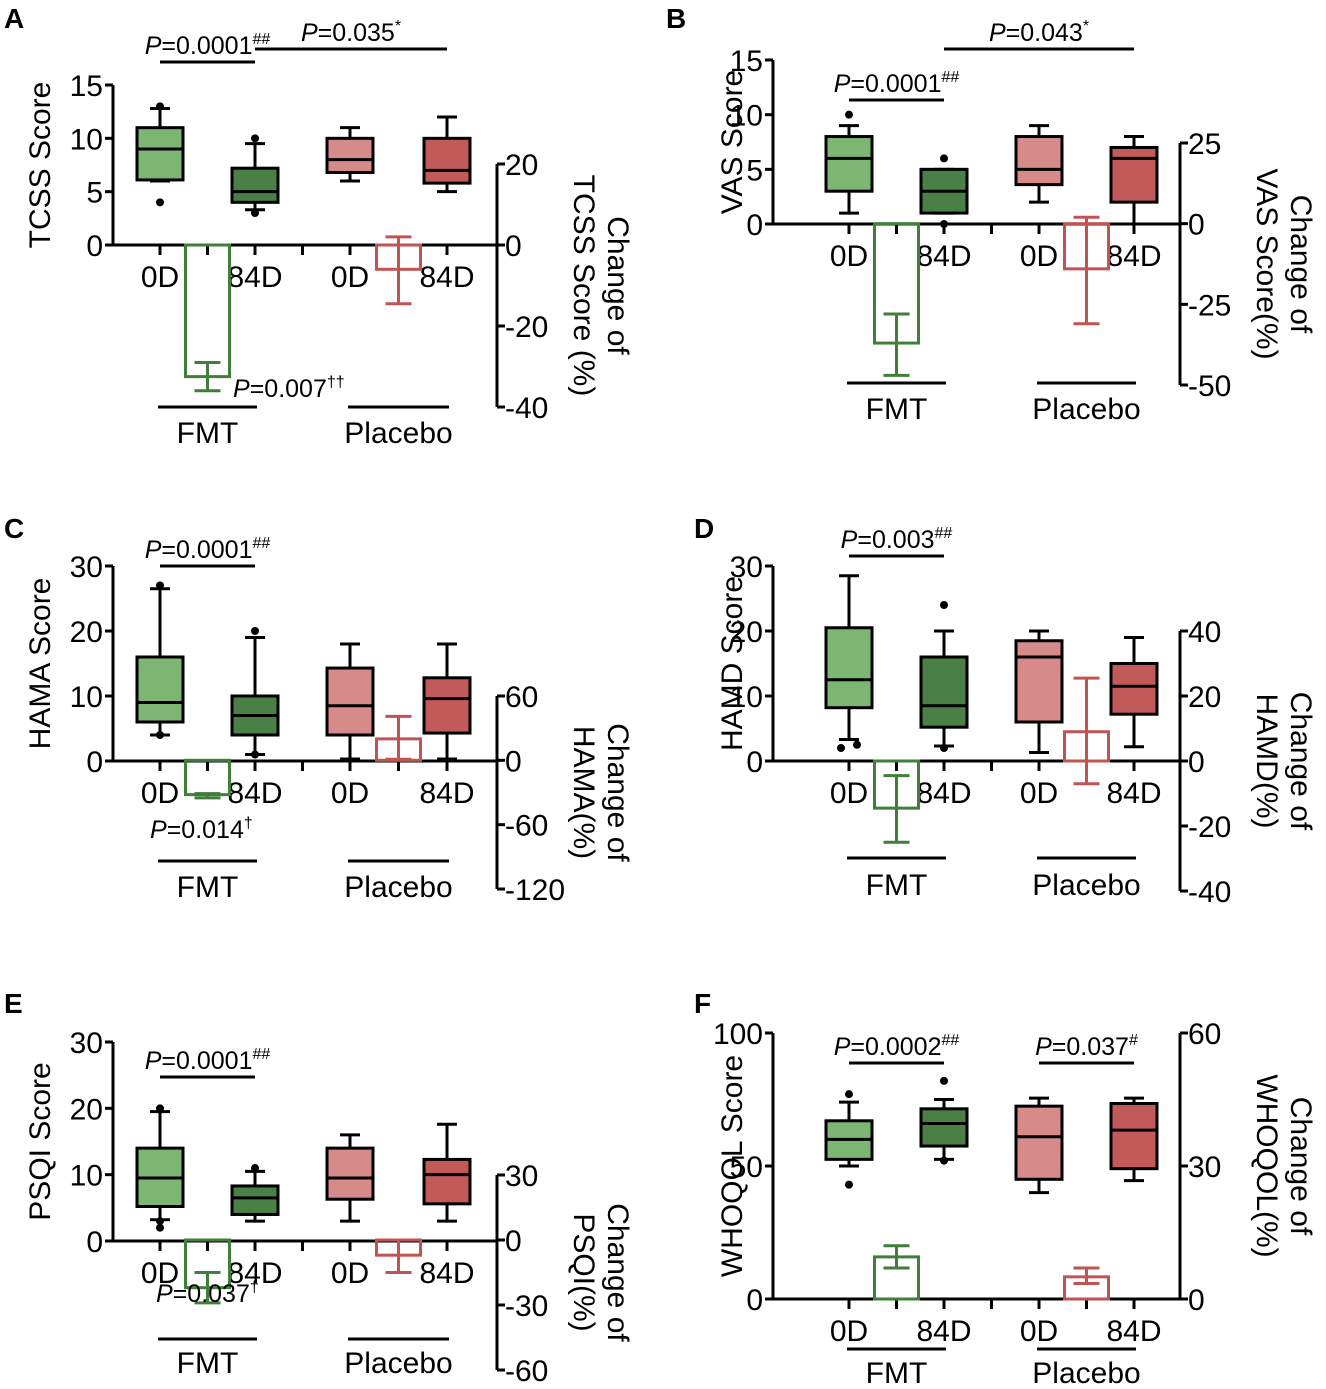 Image resolution: width=1326 pixels, height=1389 pixels. I want to click on panel-letter: C, so click(14, 528).